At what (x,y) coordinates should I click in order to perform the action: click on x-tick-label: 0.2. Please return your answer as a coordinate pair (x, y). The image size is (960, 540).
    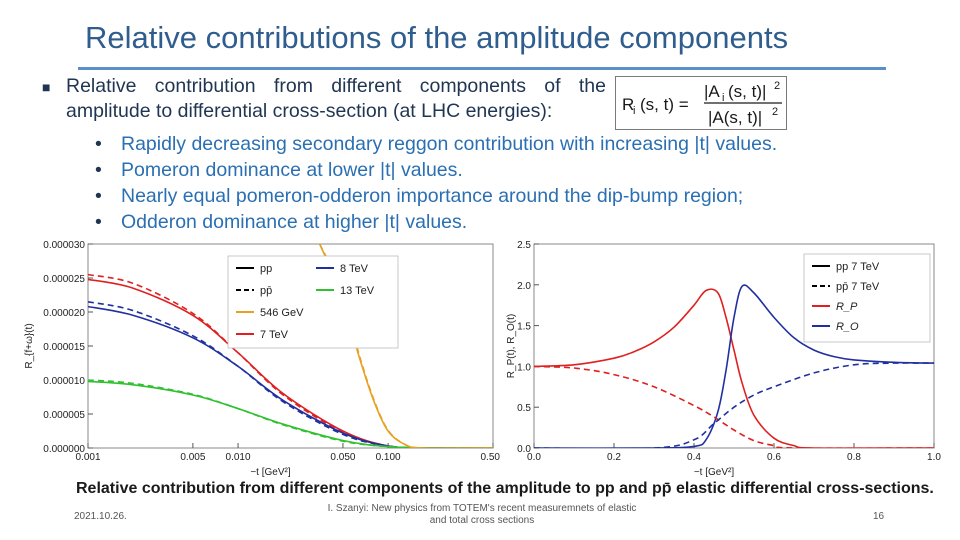
    Looking at the image, I should click on (614, 457).